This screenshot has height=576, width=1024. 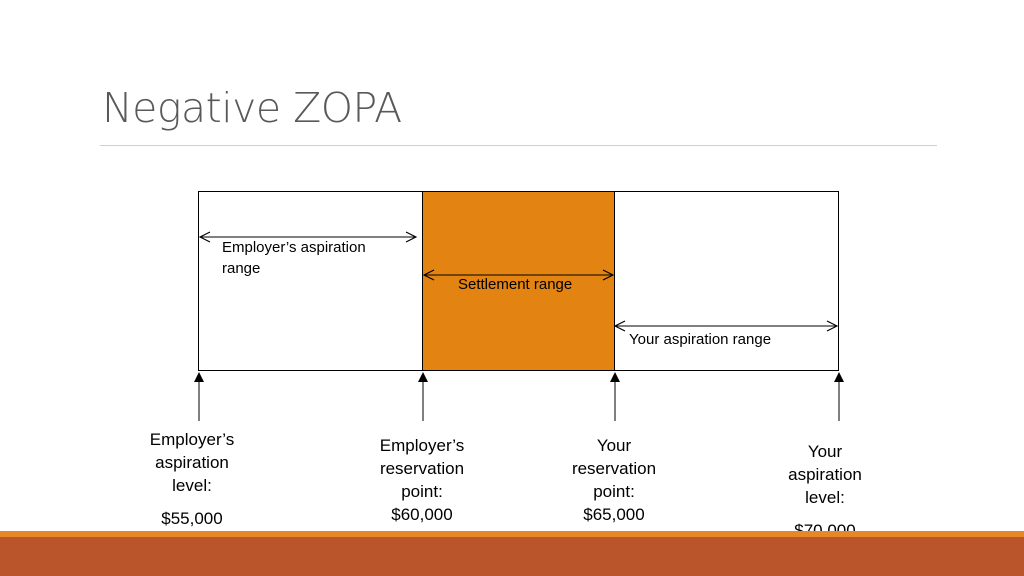 I want to click on point-value: $65,000, so click(x=614, y=514).